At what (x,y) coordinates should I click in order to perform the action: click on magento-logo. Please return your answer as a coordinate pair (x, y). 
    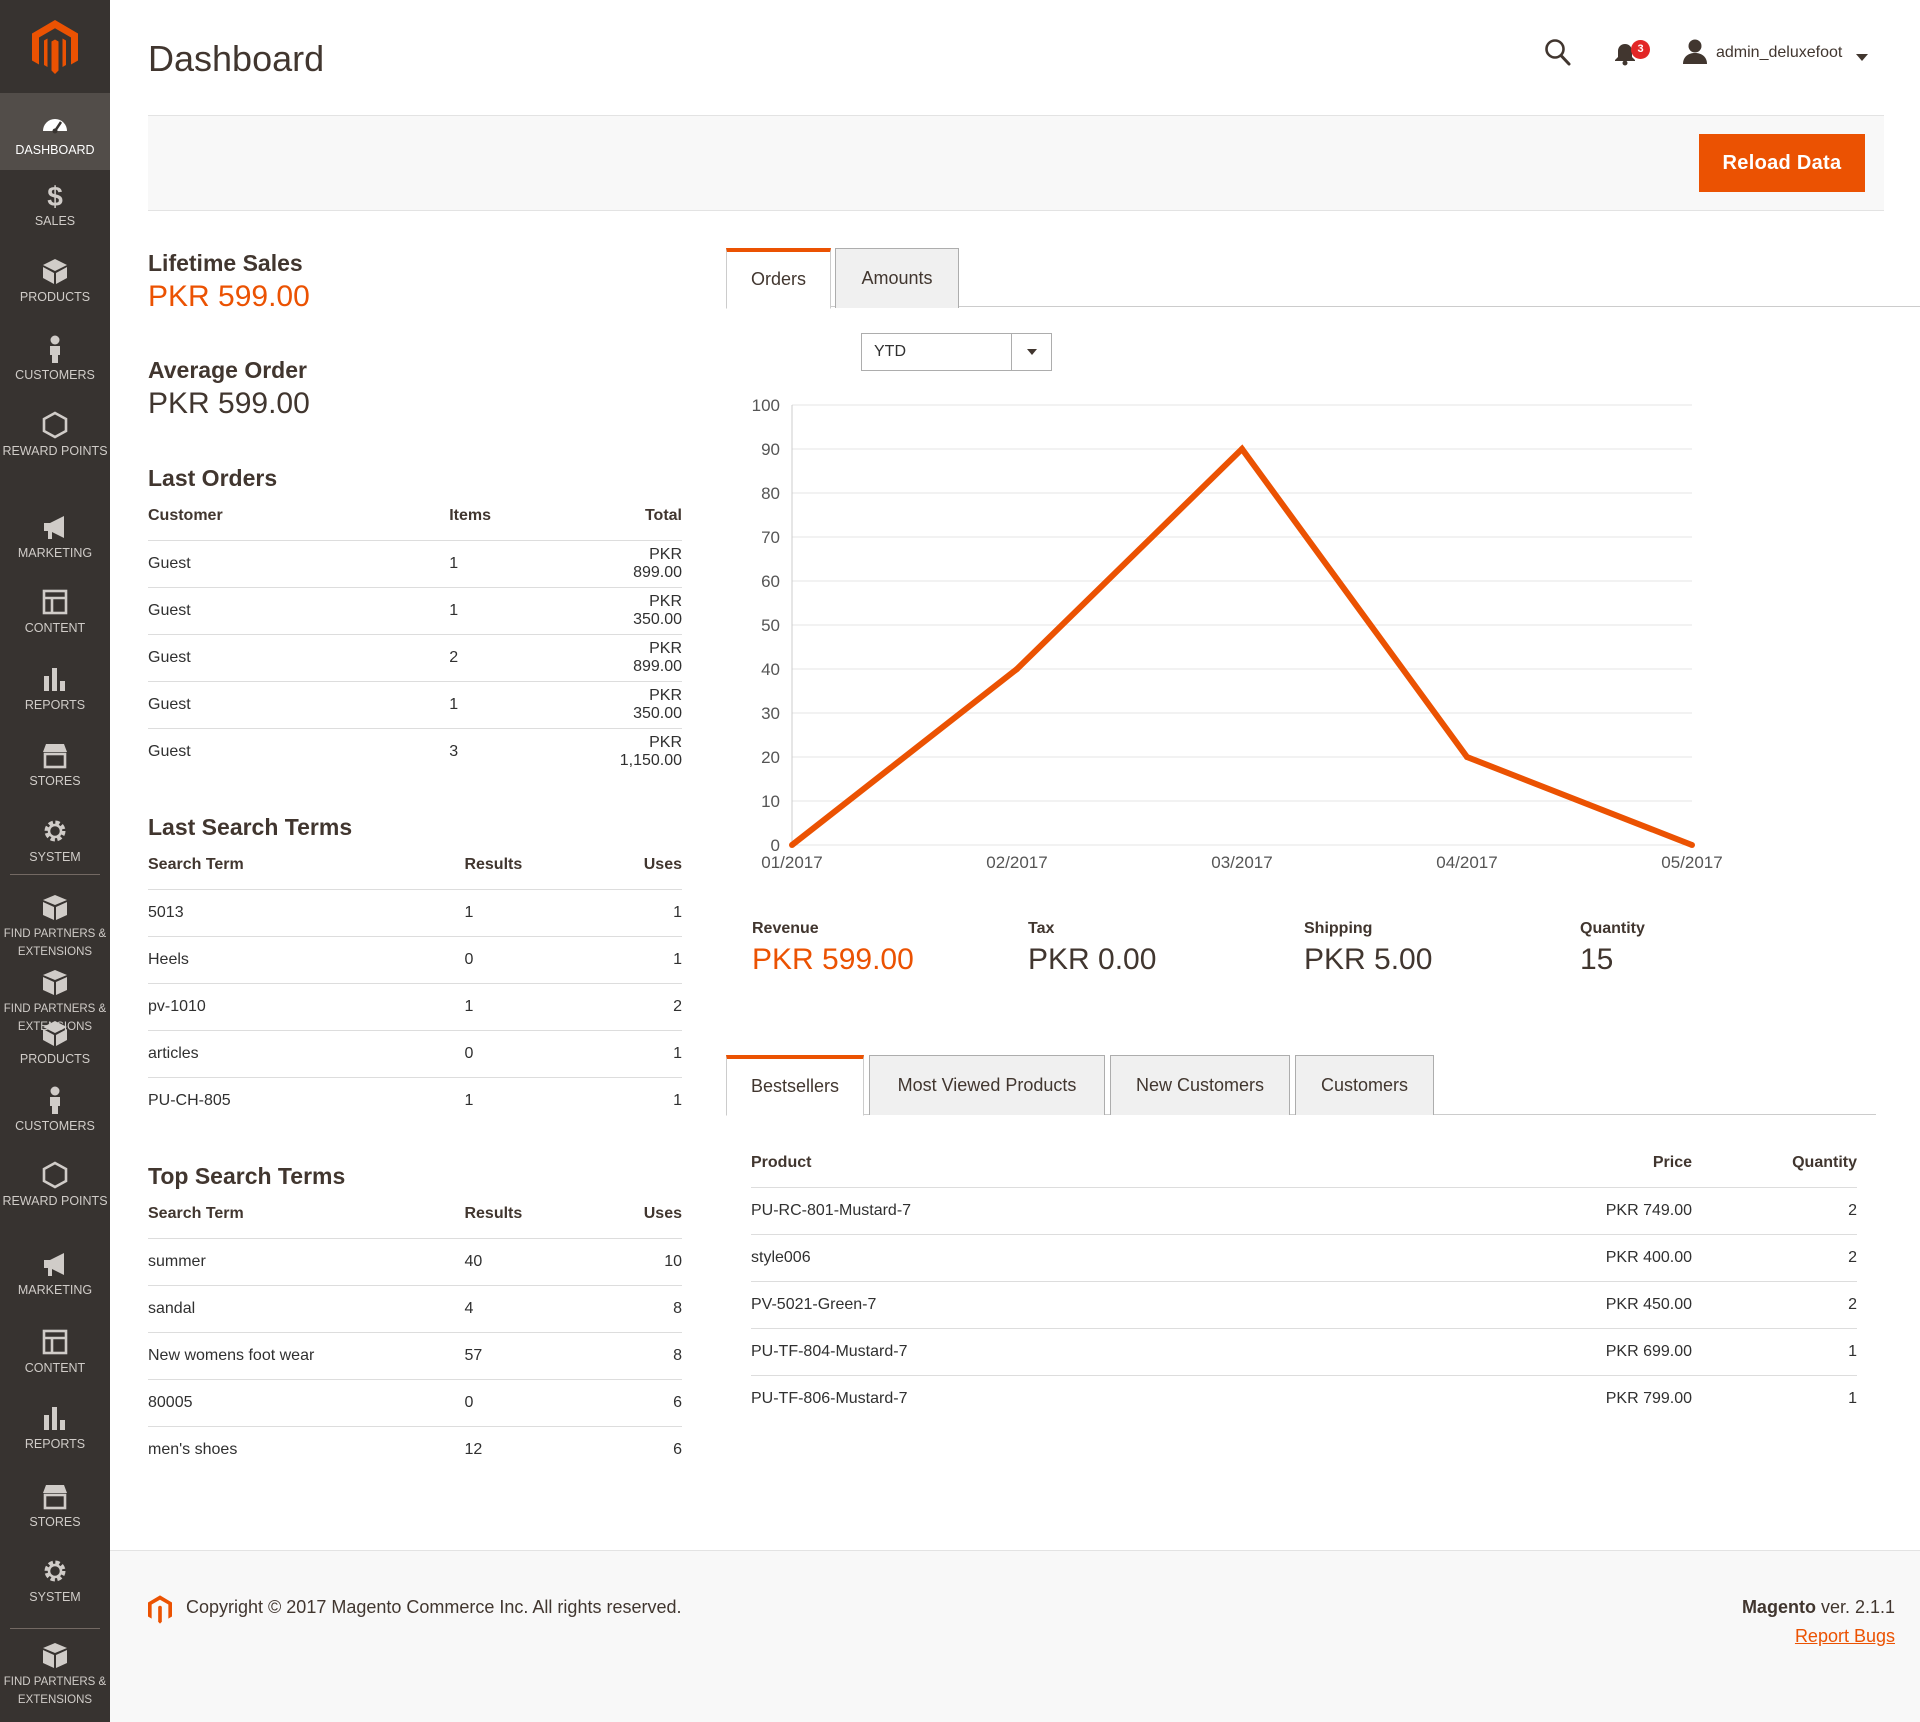
    Looking at the image, I should click on (55, 46).